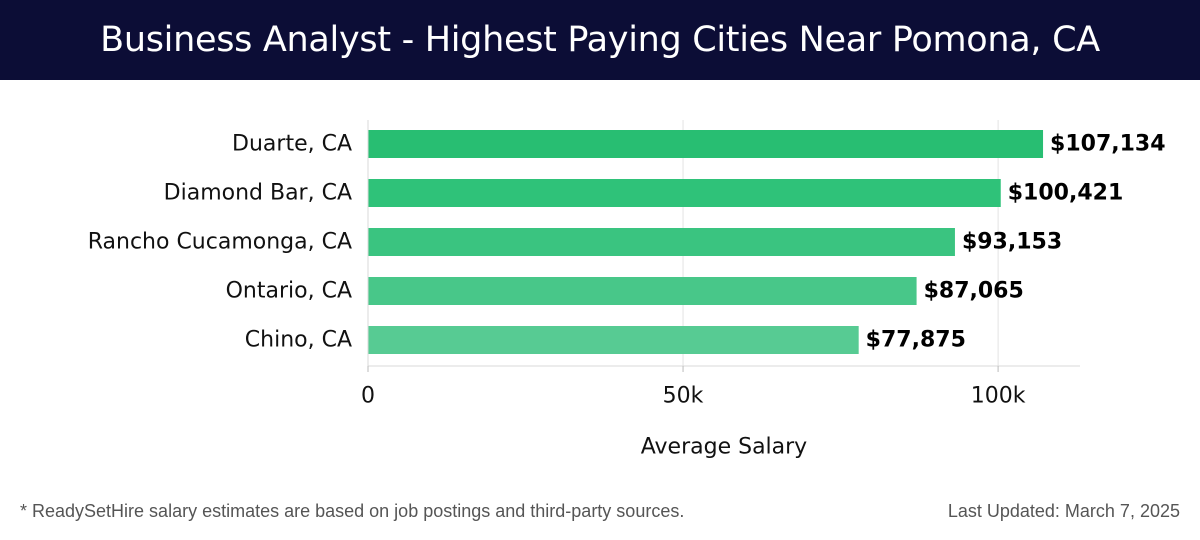  I want to click on x-tick-label: 0, so click(368, 396).